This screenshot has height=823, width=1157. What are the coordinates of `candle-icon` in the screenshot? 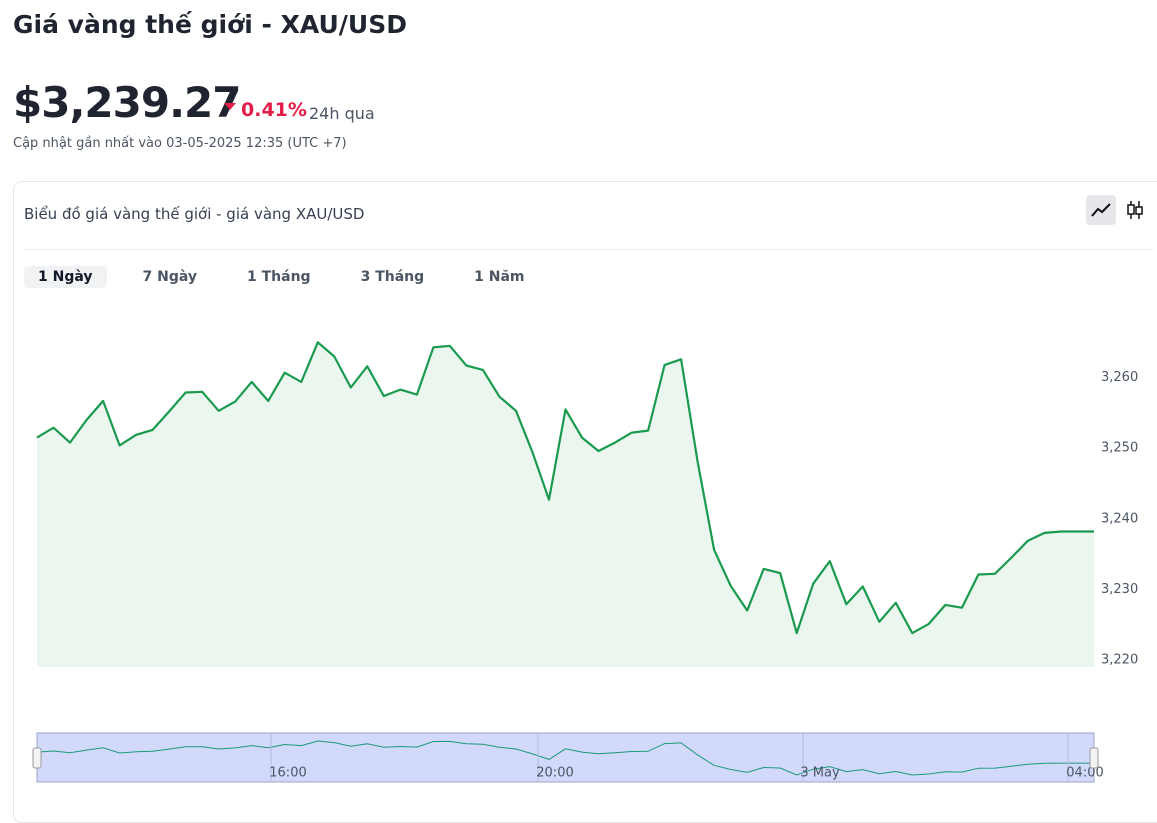 It's located at (1135, 210).